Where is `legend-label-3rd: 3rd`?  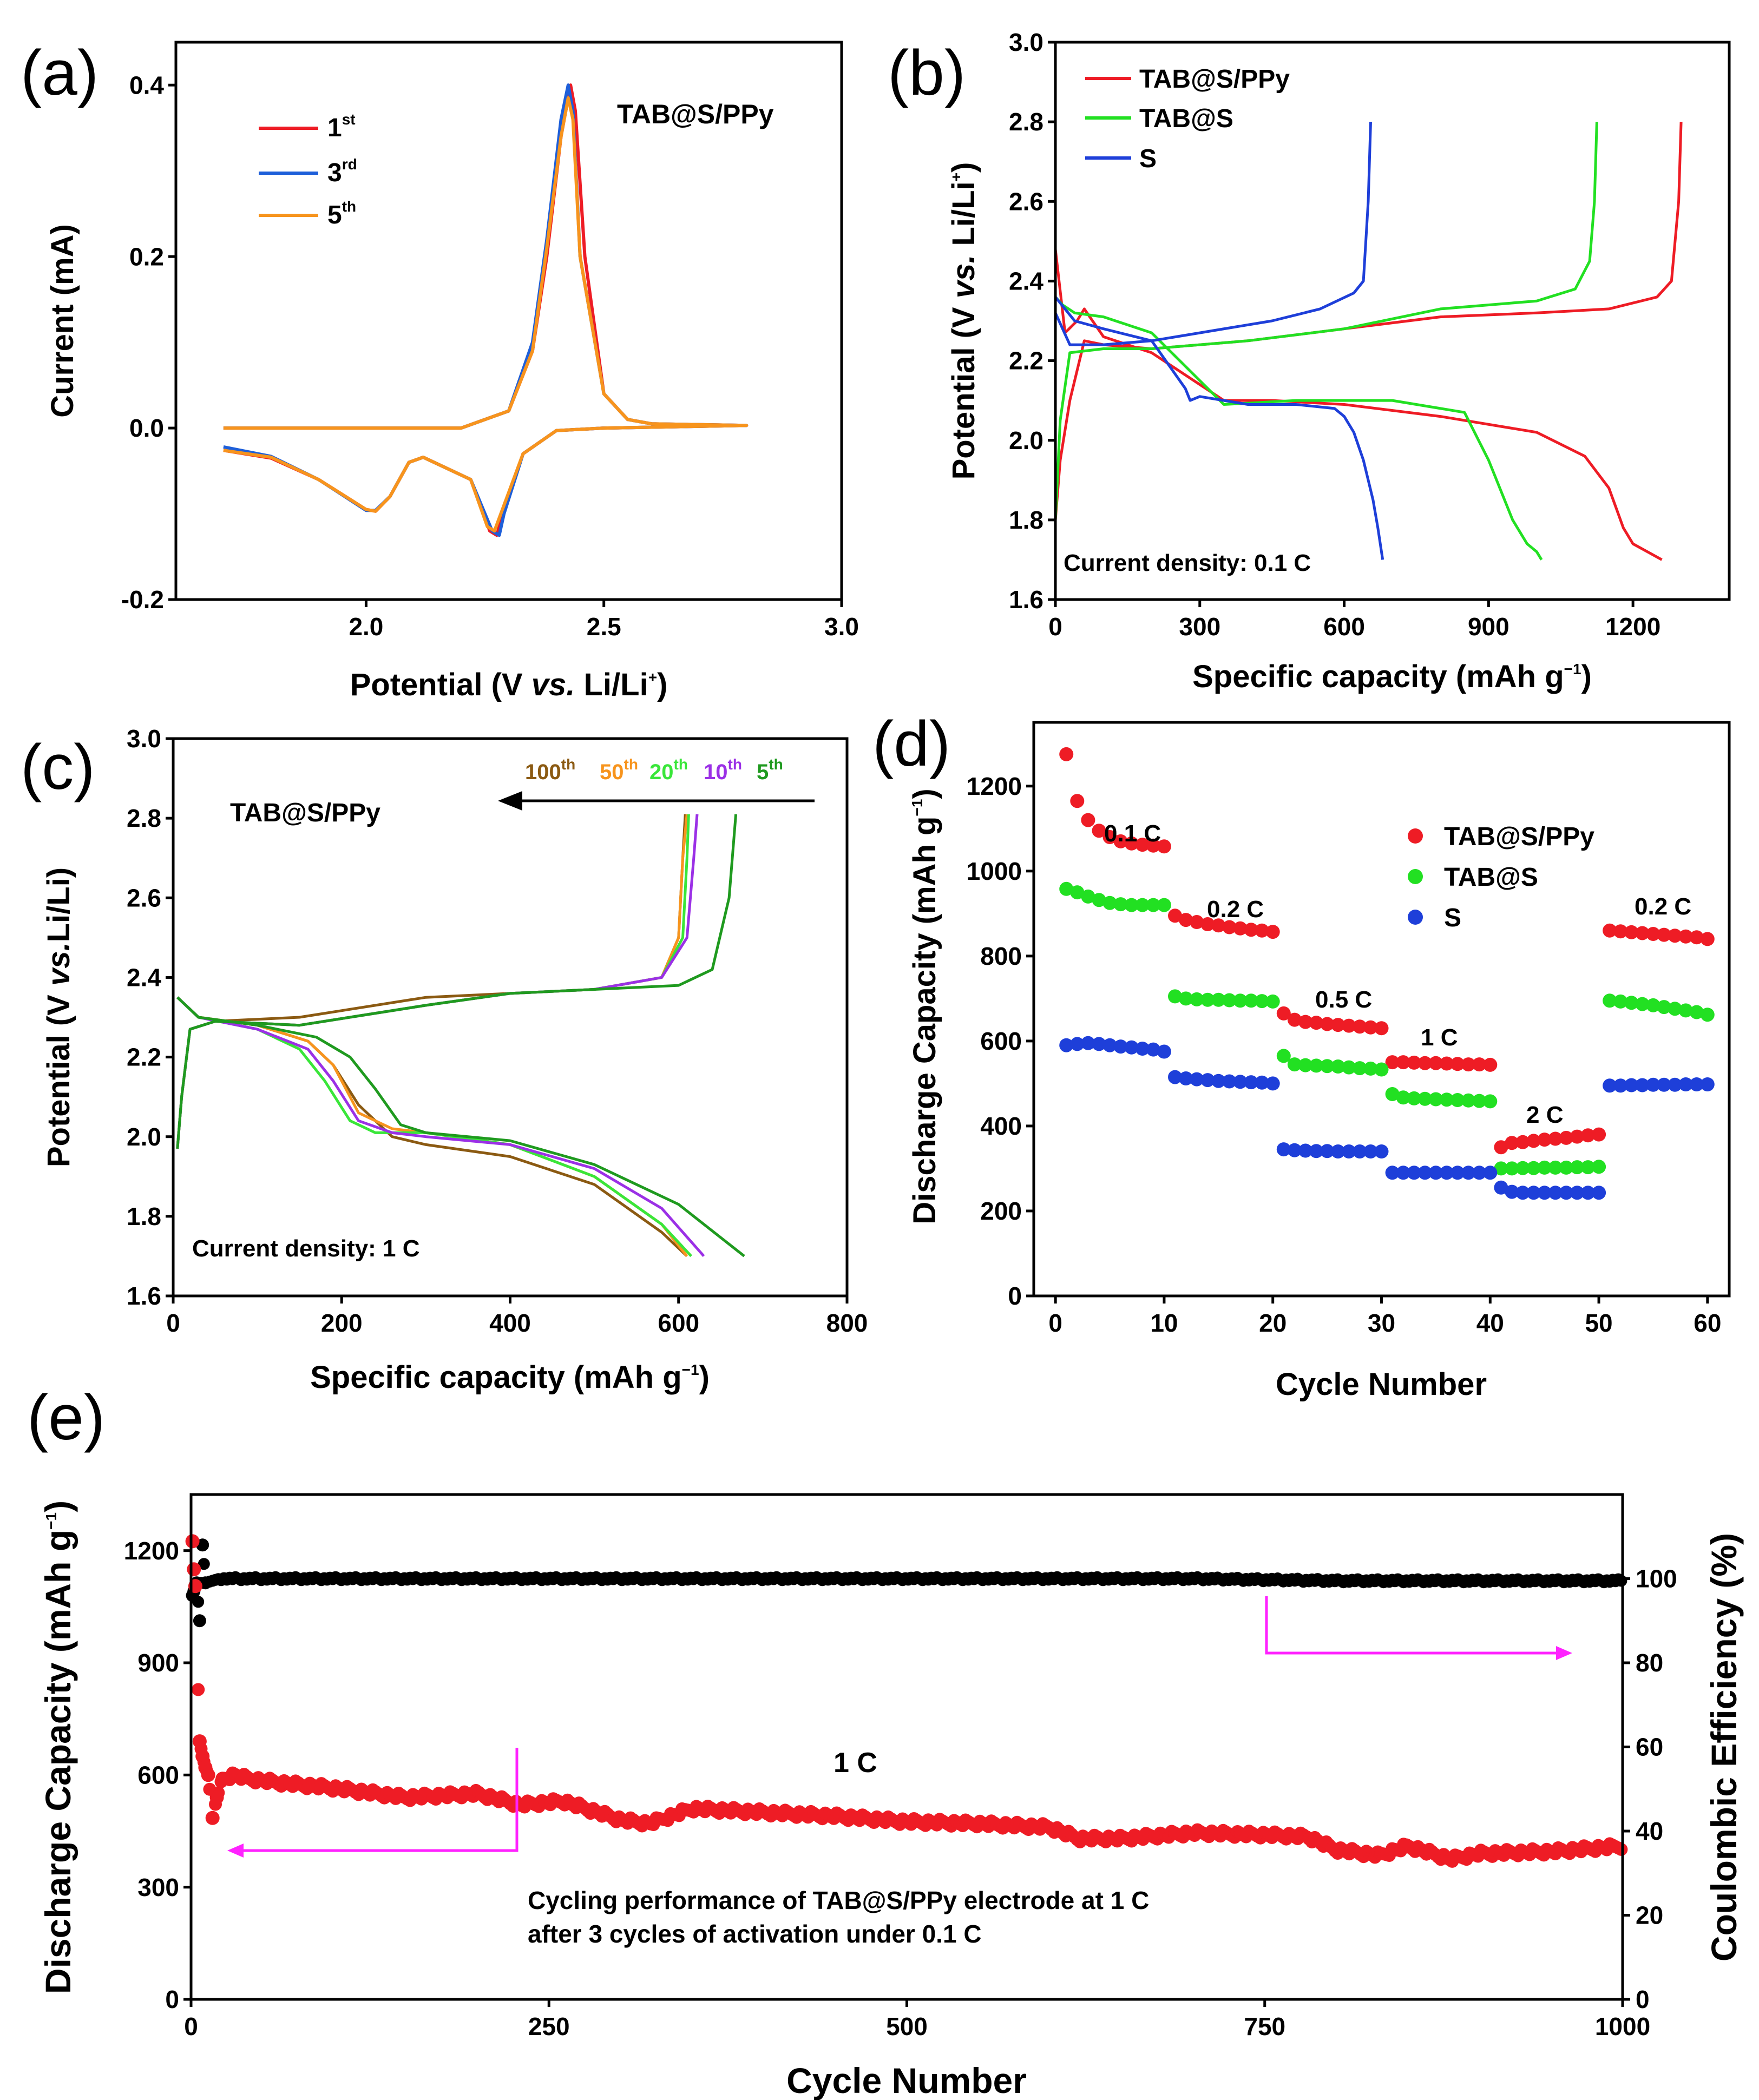 legend-label-3rd: 3rd is located at coordinates (342, 171).